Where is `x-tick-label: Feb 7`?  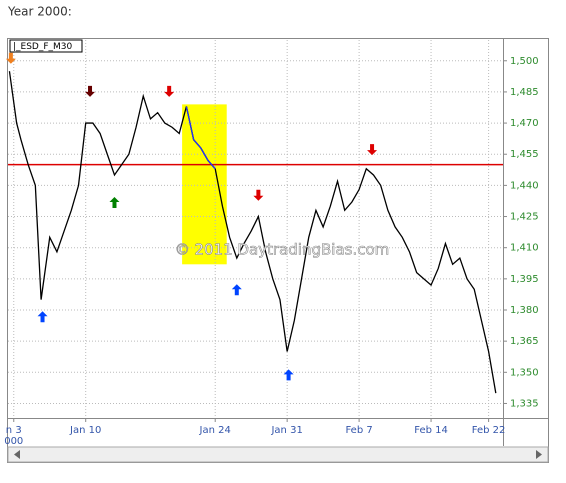
x-tick-label: Feb 7 is located at coordinates (358, 430).